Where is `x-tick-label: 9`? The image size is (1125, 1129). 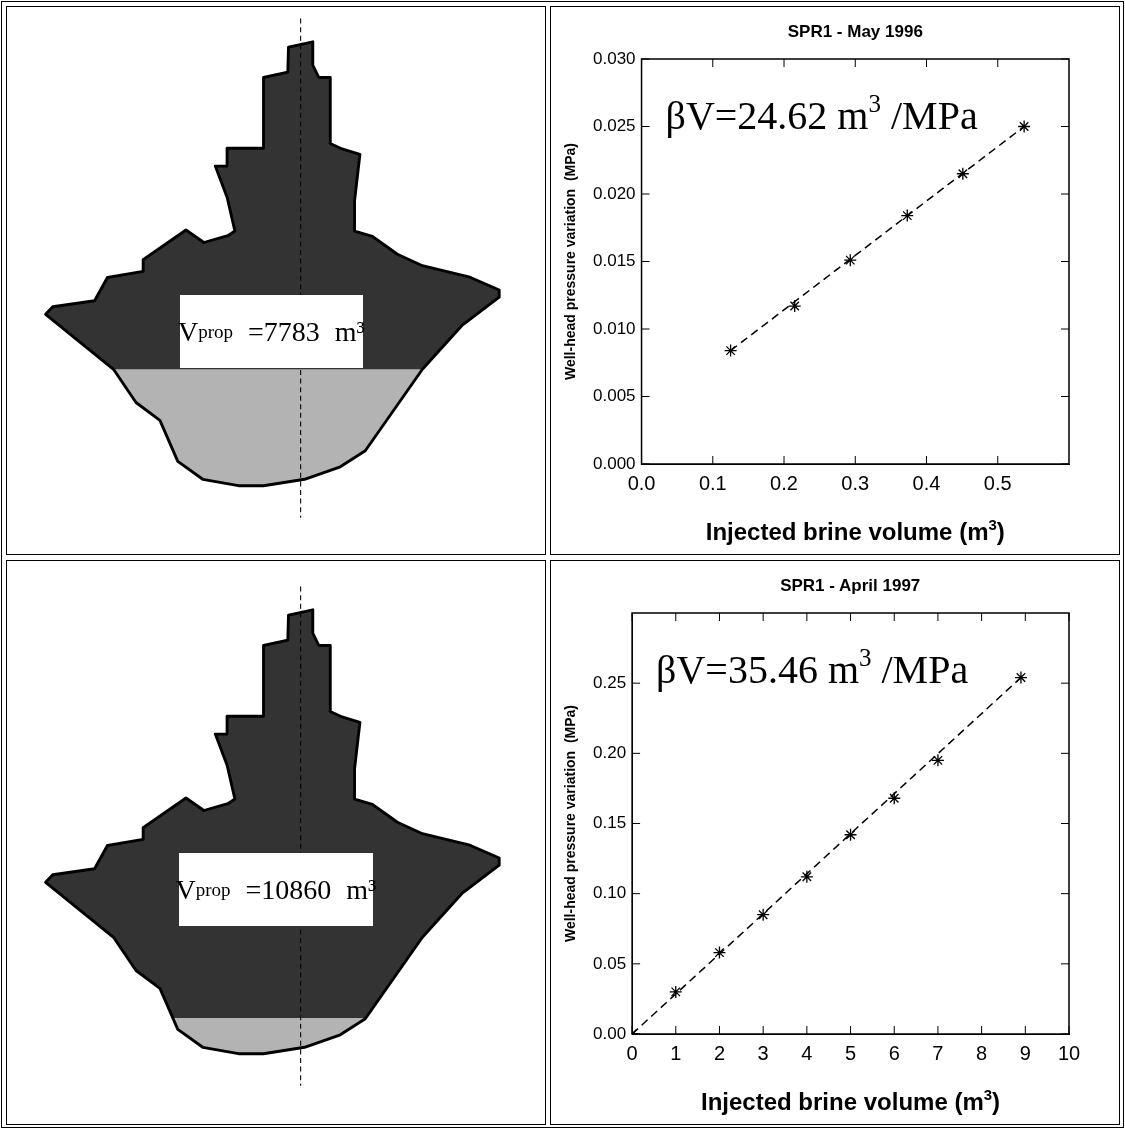 x-tick-label: 9 is located at coordinates (1025, 1052).